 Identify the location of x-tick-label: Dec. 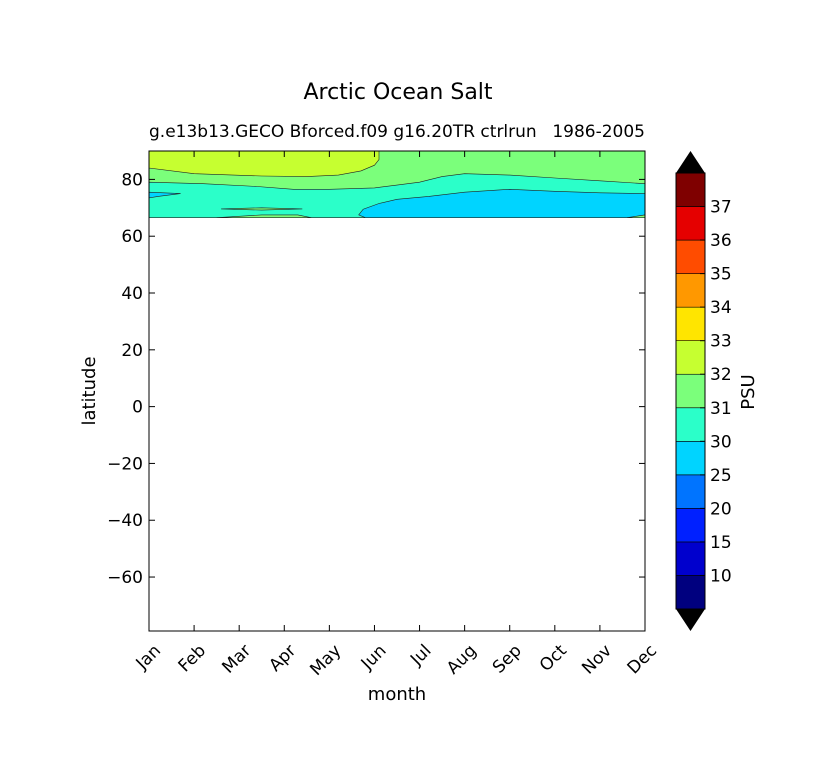
(642, 659).